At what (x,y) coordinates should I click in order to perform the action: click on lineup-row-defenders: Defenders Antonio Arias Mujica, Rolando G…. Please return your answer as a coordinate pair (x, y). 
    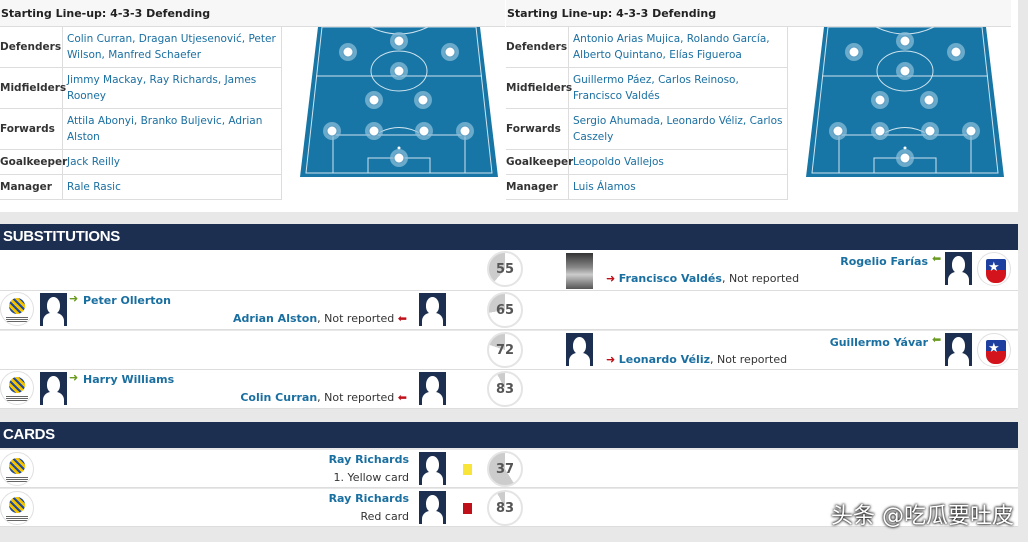
    Looking at the image, I should click on (646, 47).